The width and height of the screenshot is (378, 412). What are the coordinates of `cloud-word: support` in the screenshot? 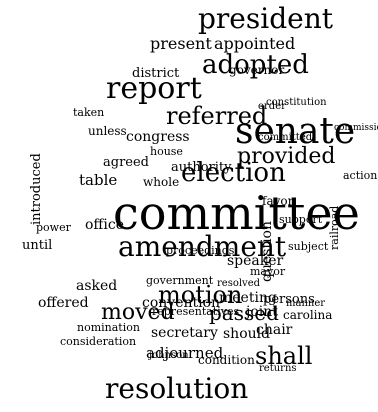 It's located at (300, 219).